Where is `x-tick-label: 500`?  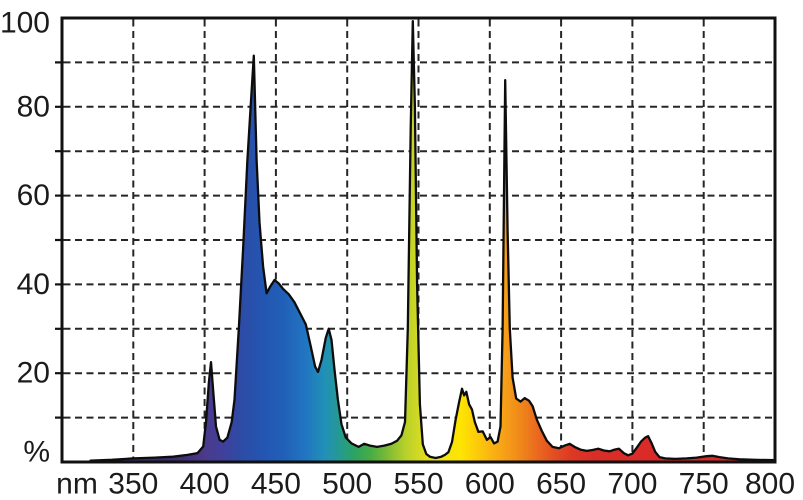 x-tick-label: 500 is located at coordinates (347, 484).